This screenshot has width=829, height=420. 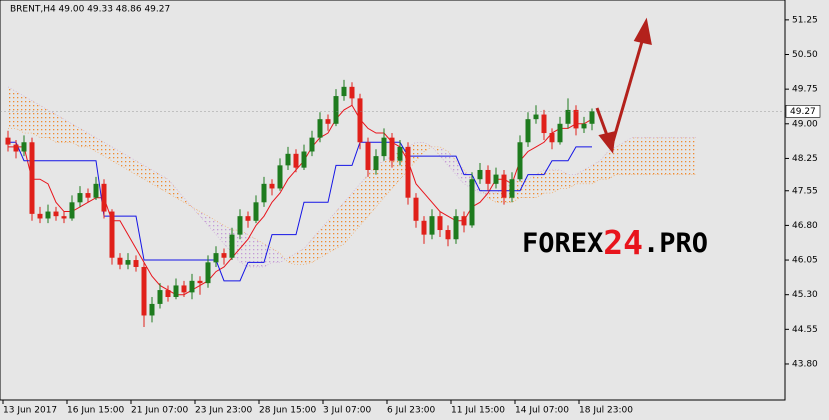 What do you see at coordinates (562, 243) in the screenshot?
I see `watermark-part: FOREX` at bounding box center [562, 243].